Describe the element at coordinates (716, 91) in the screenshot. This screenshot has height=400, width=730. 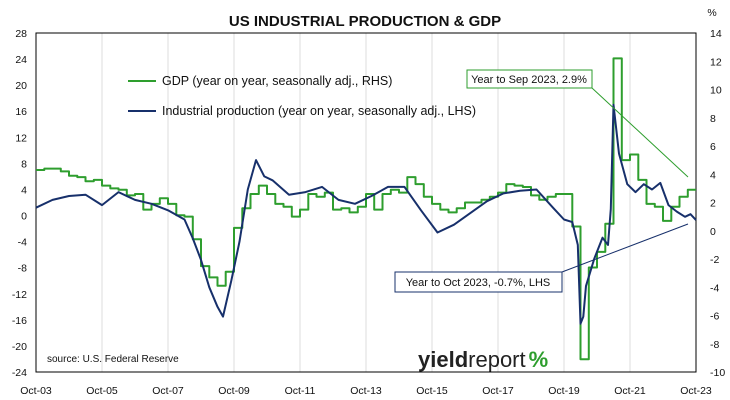
I see `y-right-tick-label: 10` at that location.